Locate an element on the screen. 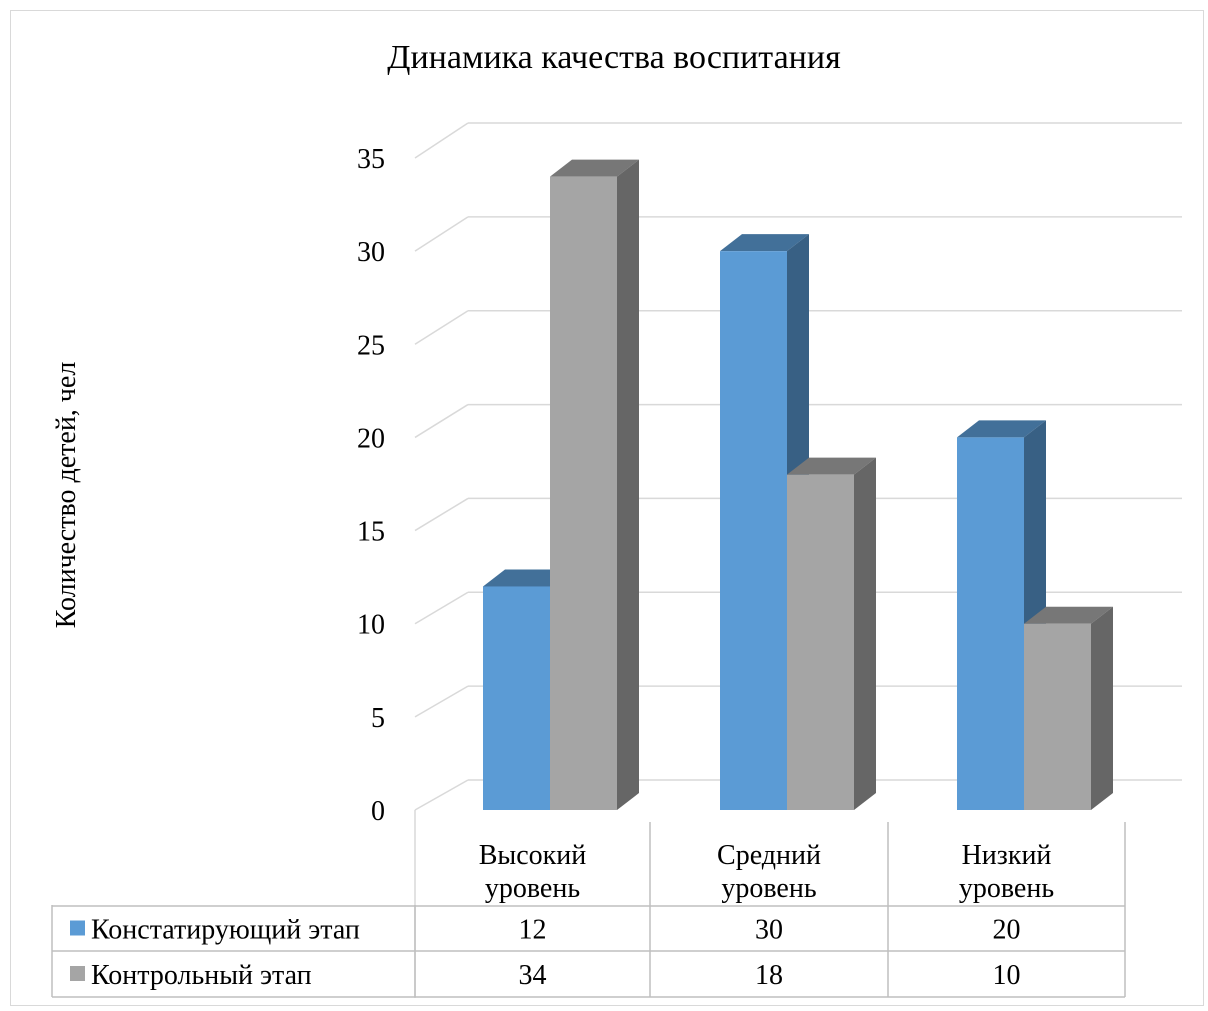 The width and height of the screenshot is (1208, 1011). y-tick-label: 35 is located at coordinates (371, 159).